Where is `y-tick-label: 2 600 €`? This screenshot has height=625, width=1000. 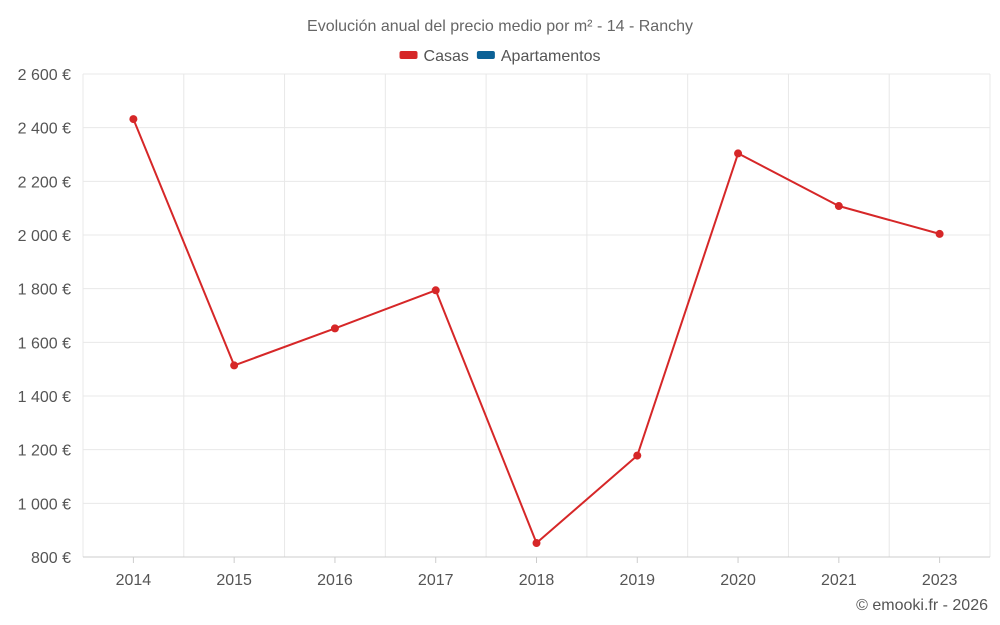 y-tick-label: 2 600 € is located at coordinates (44, 75).